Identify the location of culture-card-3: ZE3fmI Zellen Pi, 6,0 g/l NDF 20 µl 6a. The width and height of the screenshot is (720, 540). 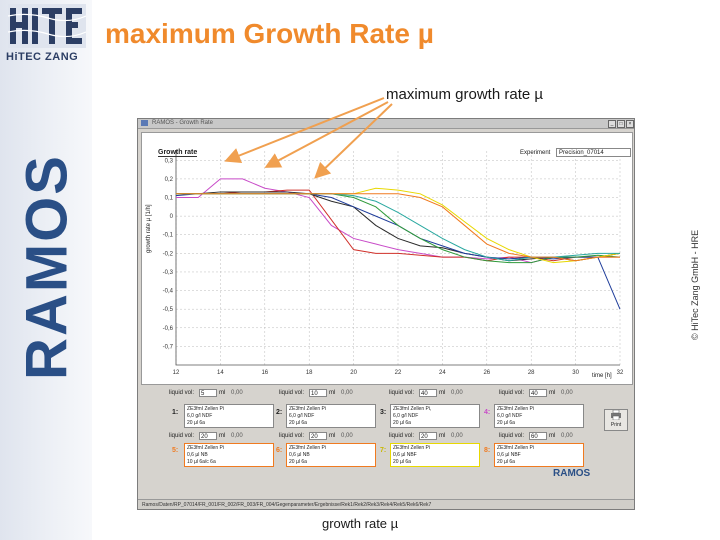
(435, 416).